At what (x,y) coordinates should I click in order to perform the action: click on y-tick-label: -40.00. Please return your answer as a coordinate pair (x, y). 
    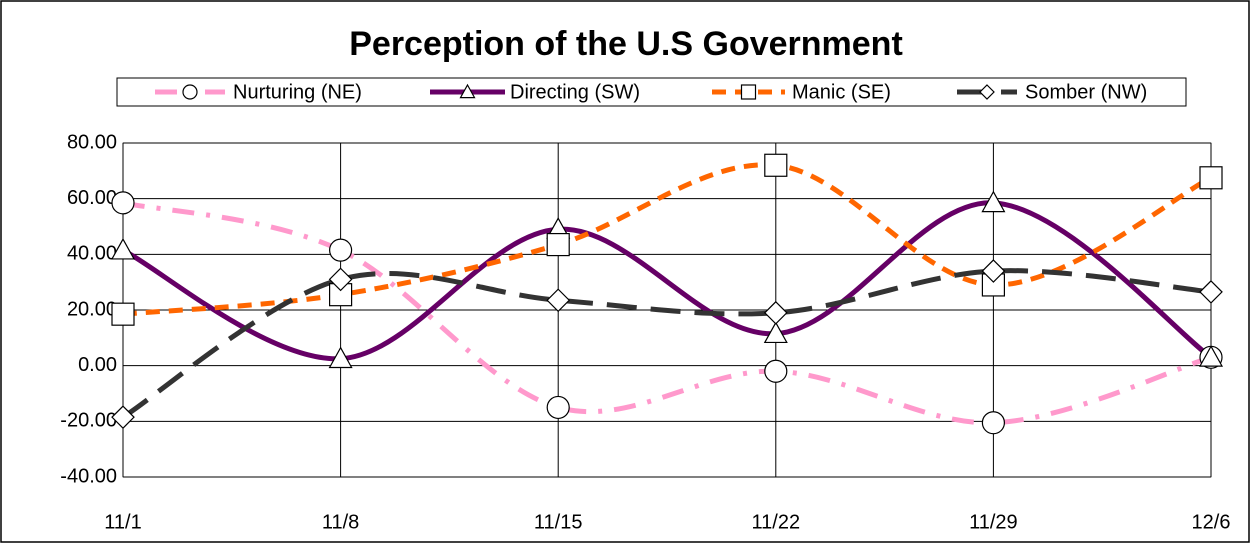
    Looking at the image, I should click on (88, 476).